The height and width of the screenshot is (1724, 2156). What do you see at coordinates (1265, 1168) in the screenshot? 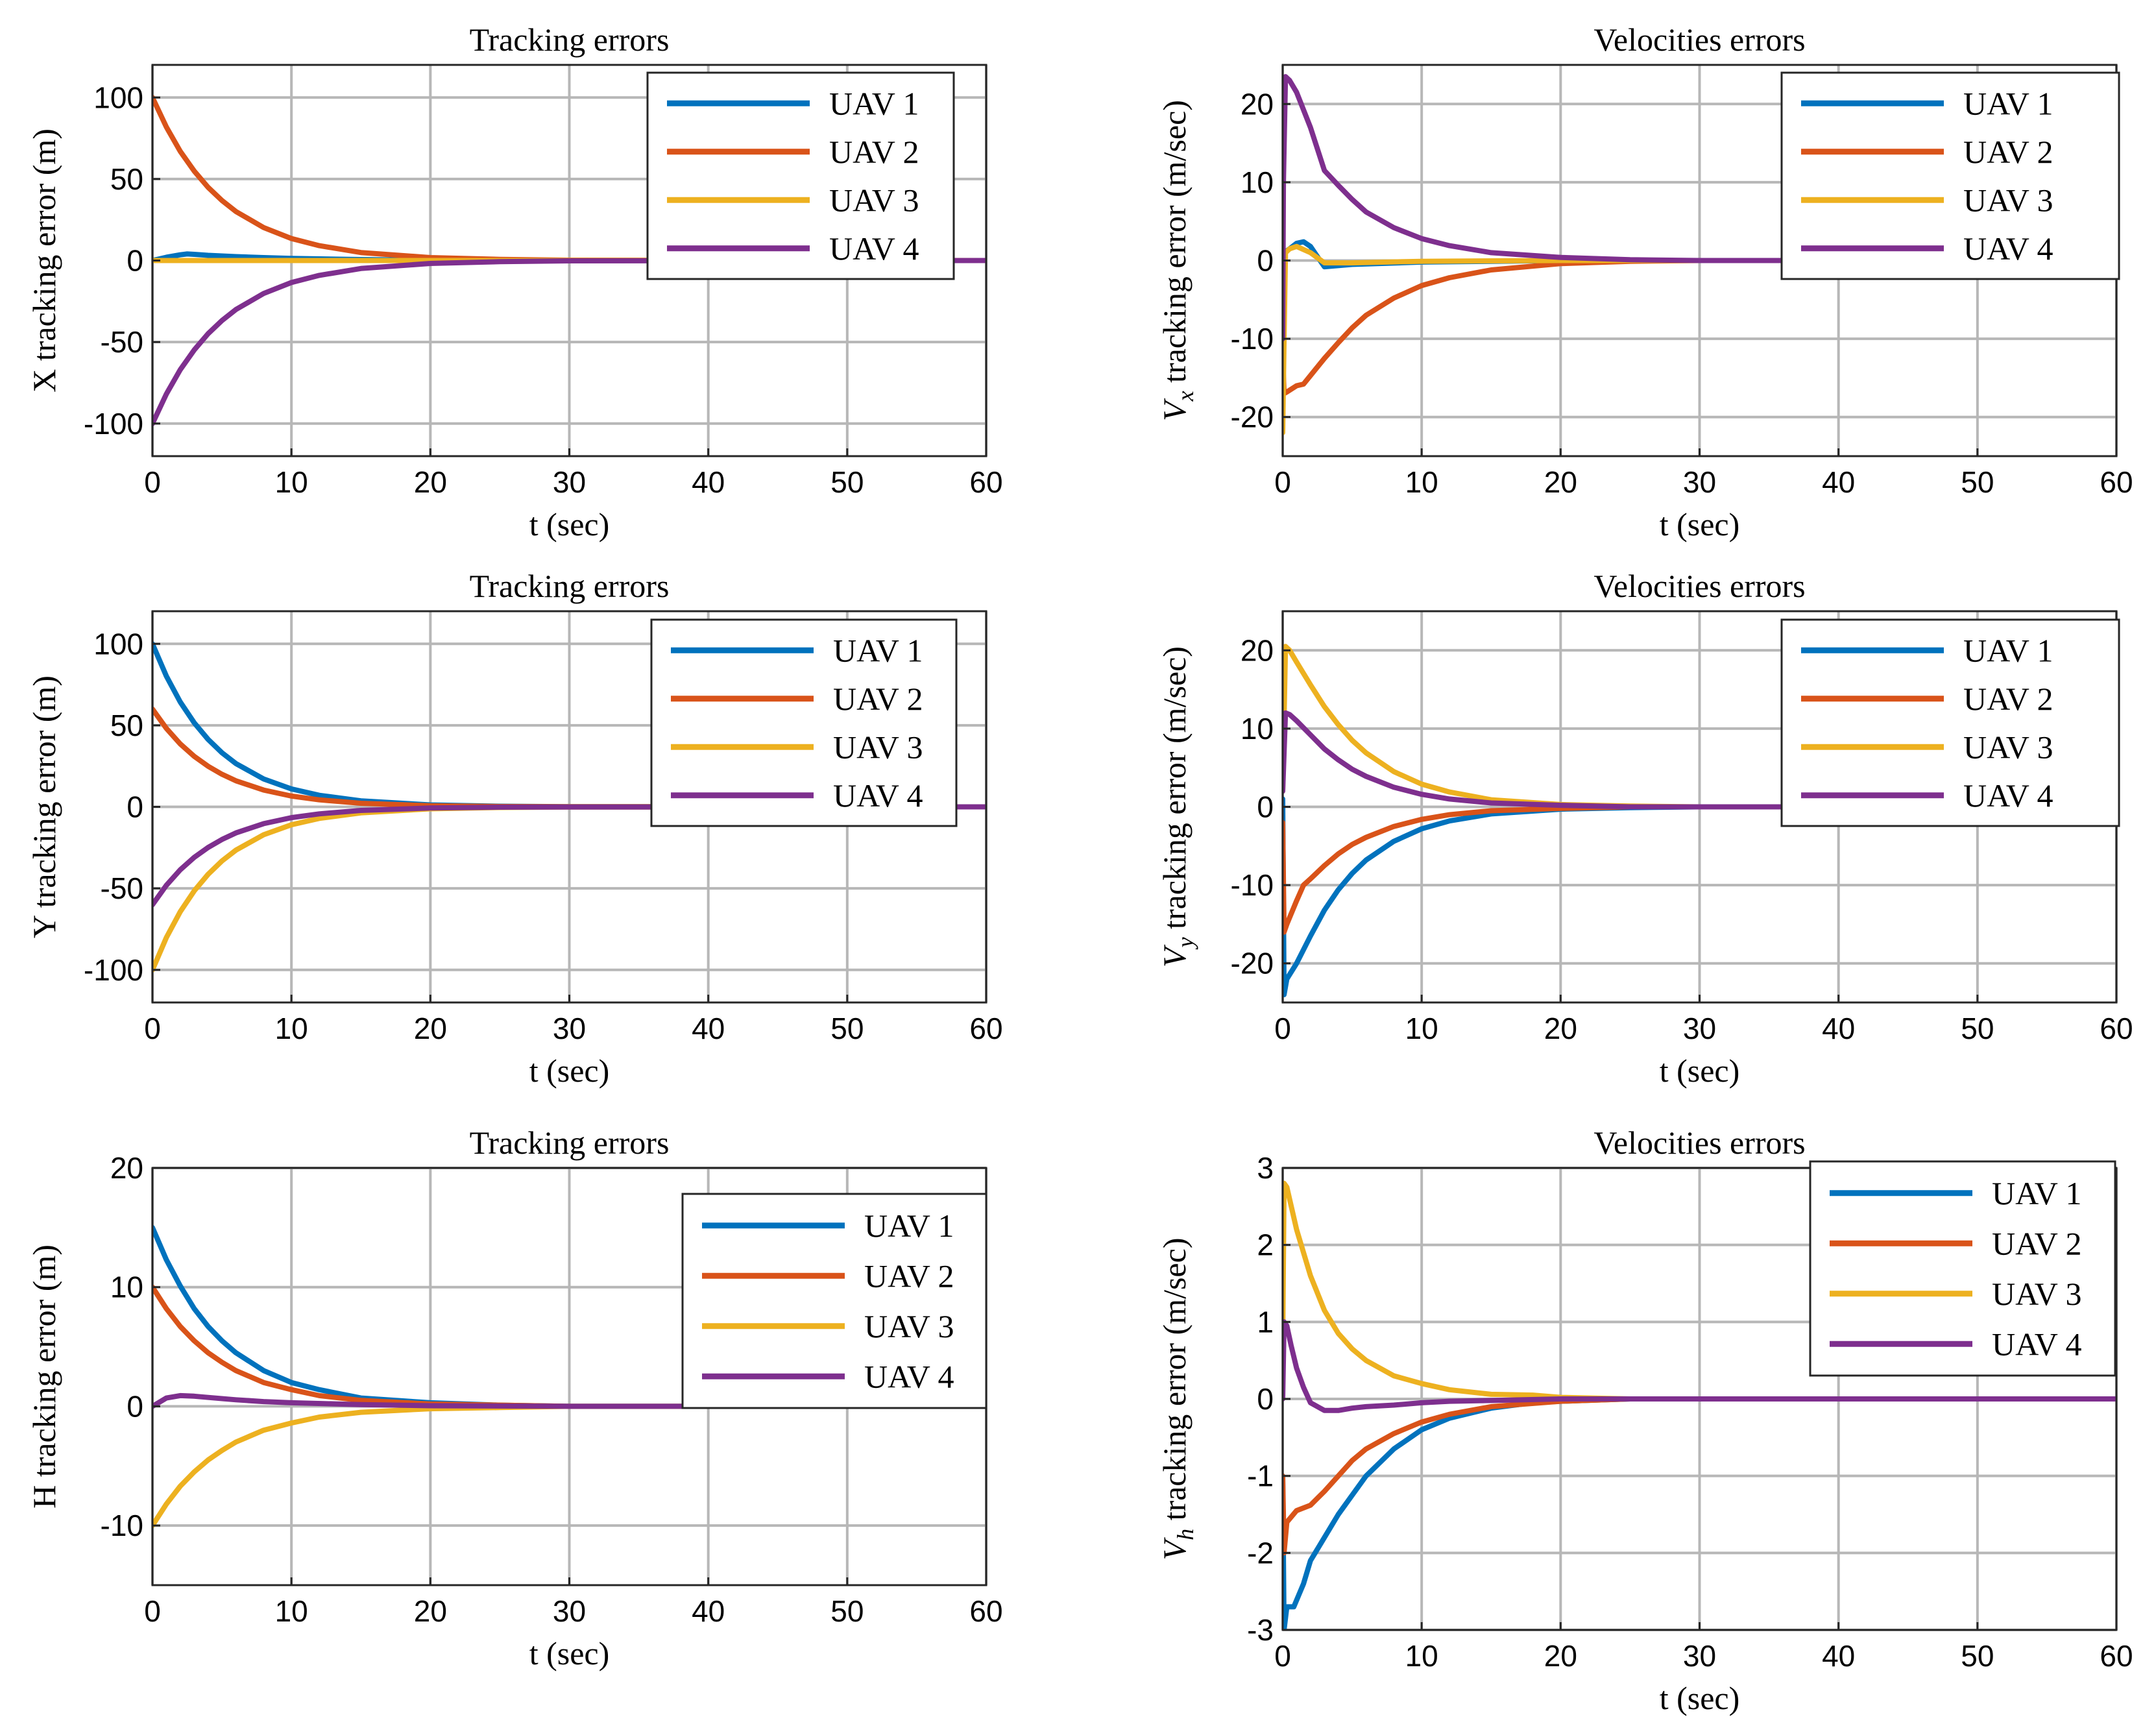
I see `y-tick-label: 3` at bounding box center [1265, 1168].